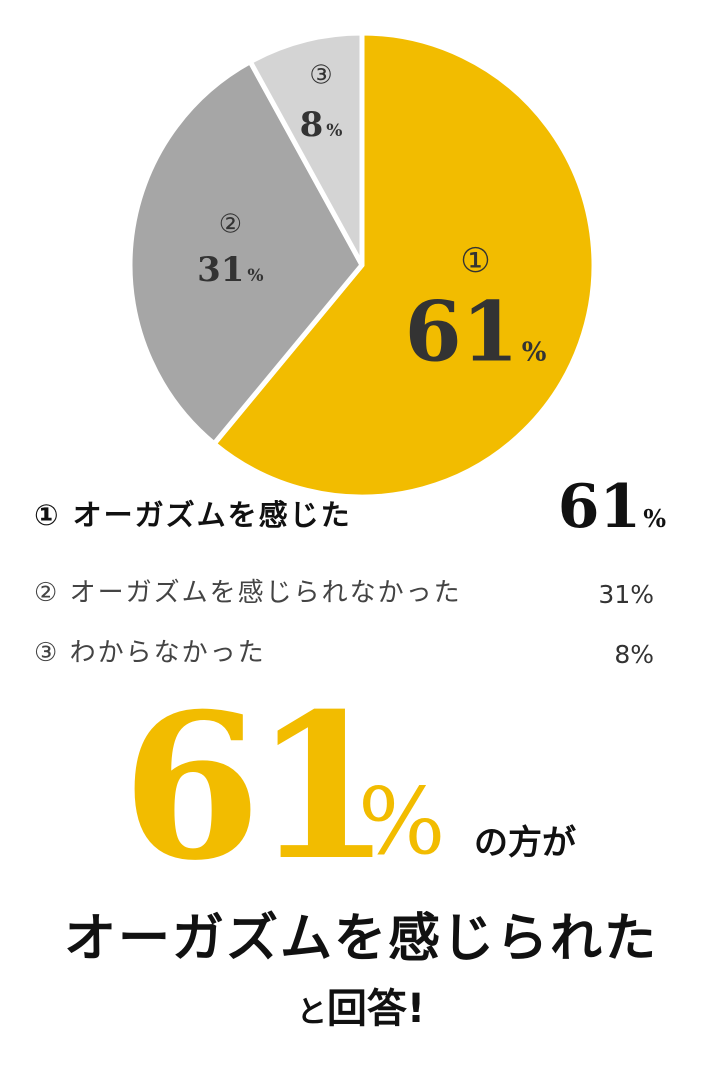  Describe the element at coordinates (193, 515) in the screenshot. I see `legend-label-1: ① オーガズムを感じた` at that location.